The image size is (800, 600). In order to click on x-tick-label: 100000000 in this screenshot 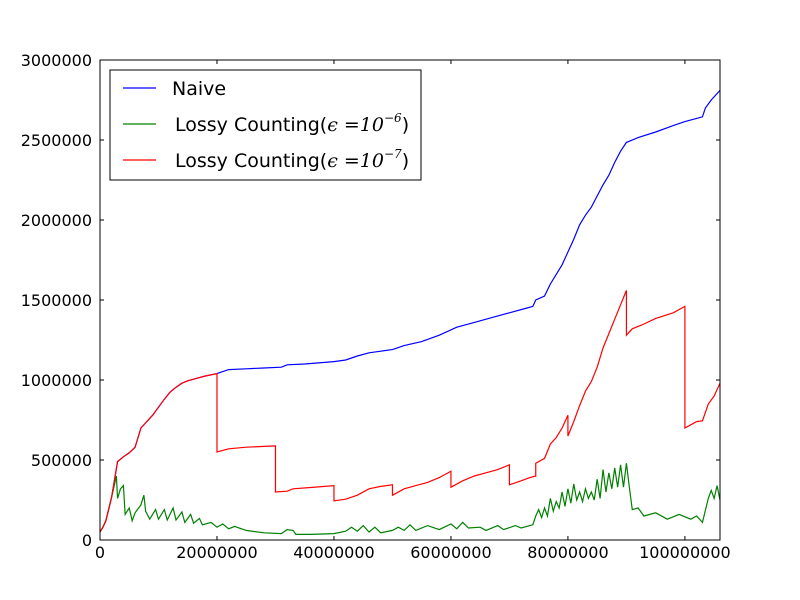, I will do `click(685, 552)`.